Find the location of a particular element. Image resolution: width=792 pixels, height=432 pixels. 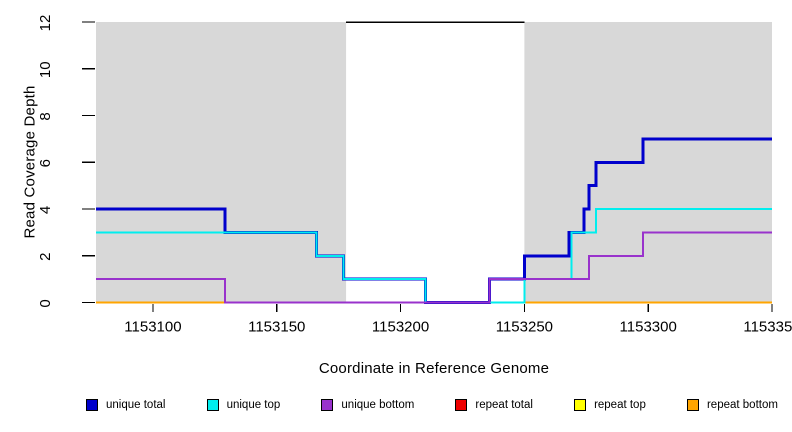

legend-item-repeat-total: repeat total is located at coordinates (494, 405).